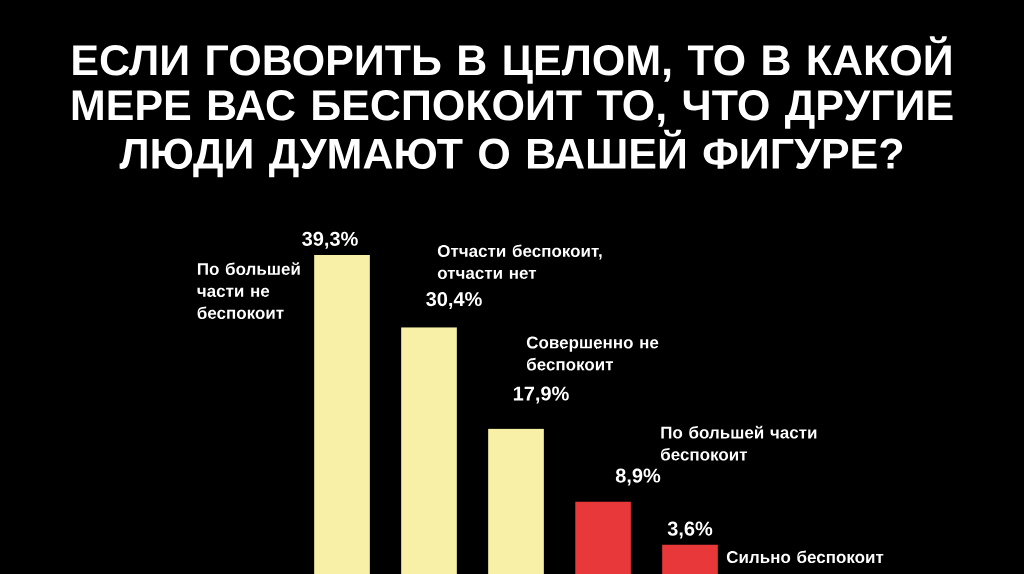 The image size is (1024, 574). I want to click on data-label: 39,3%, so click(330, 240).